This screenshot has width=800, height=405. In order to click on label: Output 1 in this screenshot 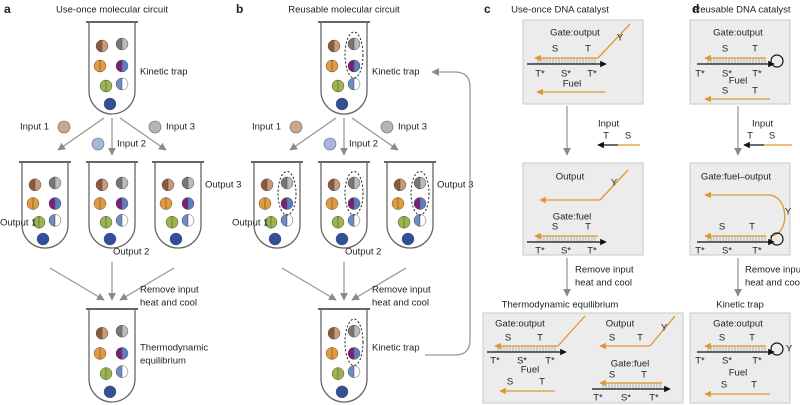, I will do `click(18, 223)`.